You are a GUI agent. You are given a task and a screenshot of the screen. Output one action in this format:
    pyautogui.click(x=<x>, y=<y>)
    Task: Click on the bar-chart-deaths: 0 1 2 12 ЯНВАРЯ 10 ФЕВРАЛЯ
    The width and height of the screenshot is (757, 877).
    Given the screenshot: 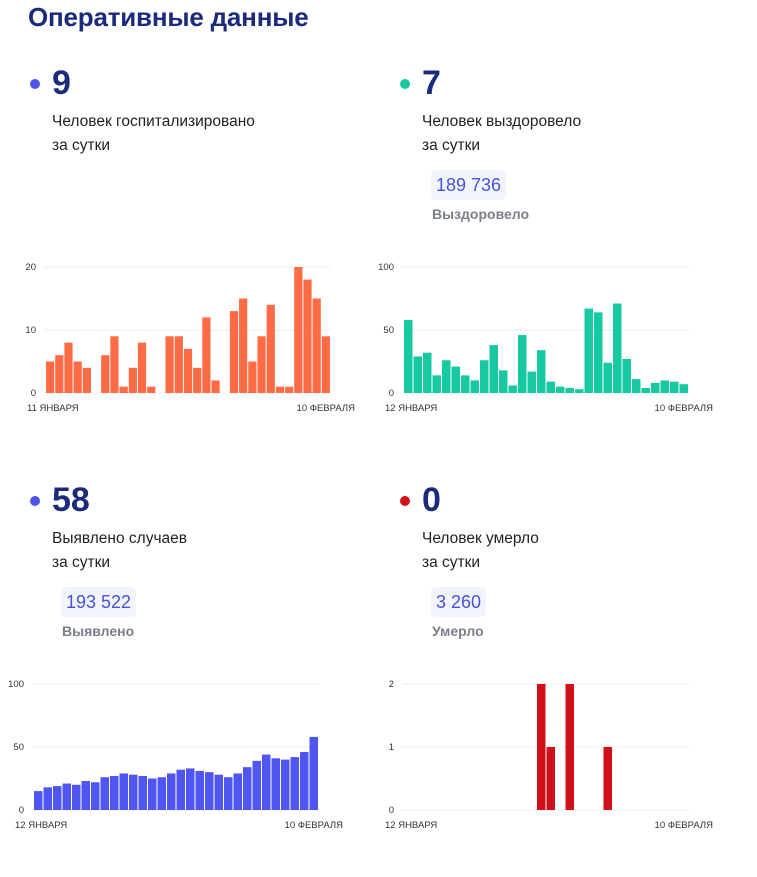 What is the action you would take?
    pyautogui.click(x=549, y=755)
    